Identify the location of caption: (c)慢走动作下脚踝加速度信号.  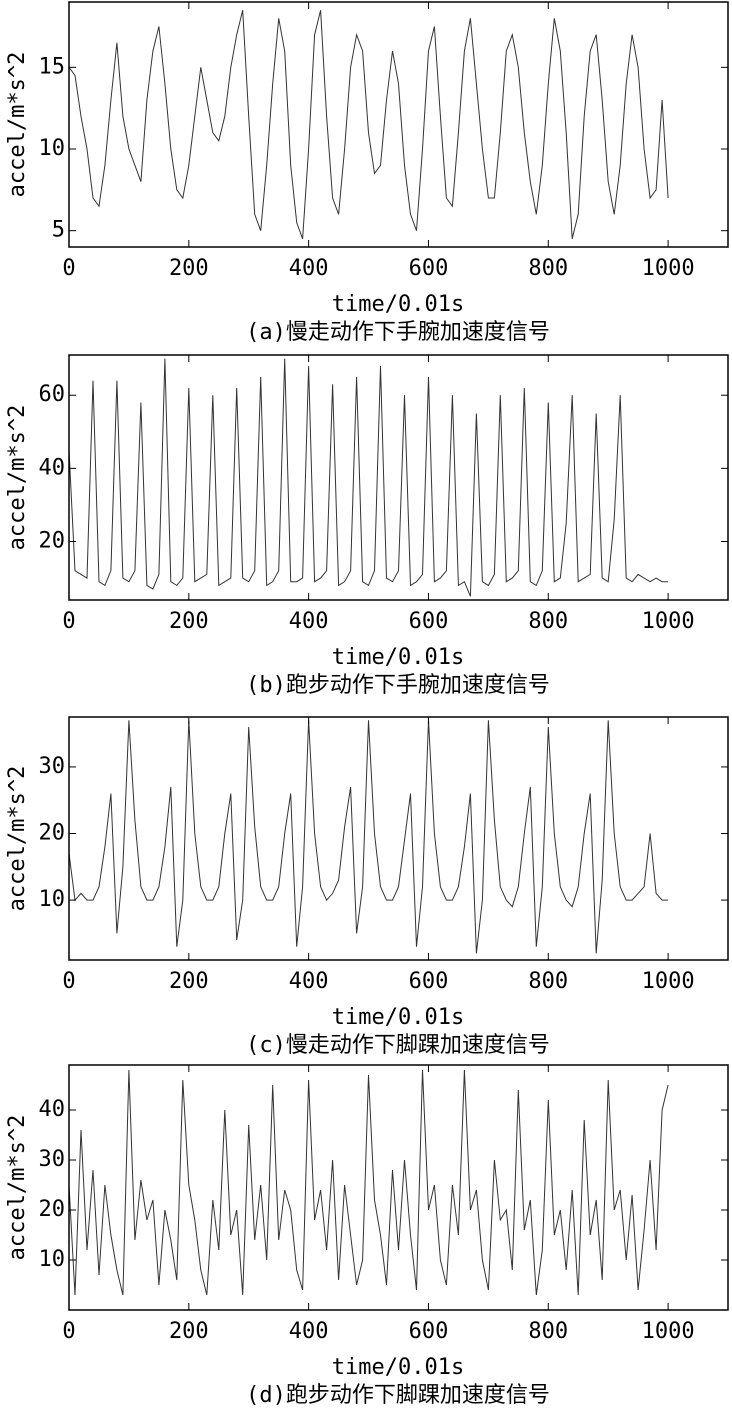
(398, 1045).